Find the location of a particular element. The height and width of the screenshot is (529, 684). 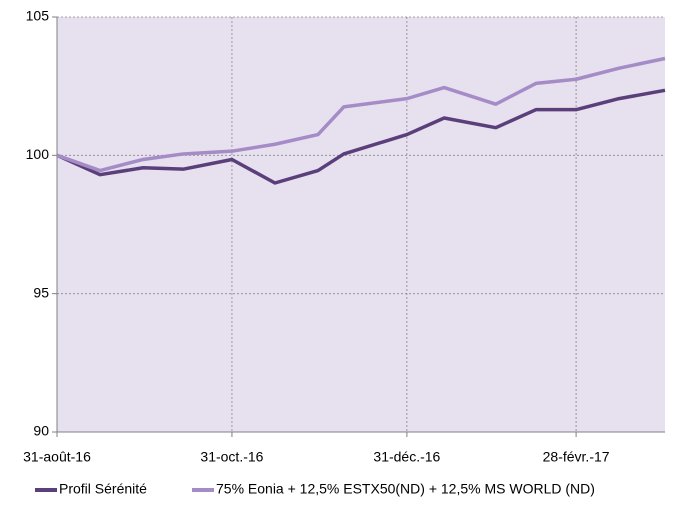

x-tick-label: 31-août-16 is located at coordinates (57, 457).